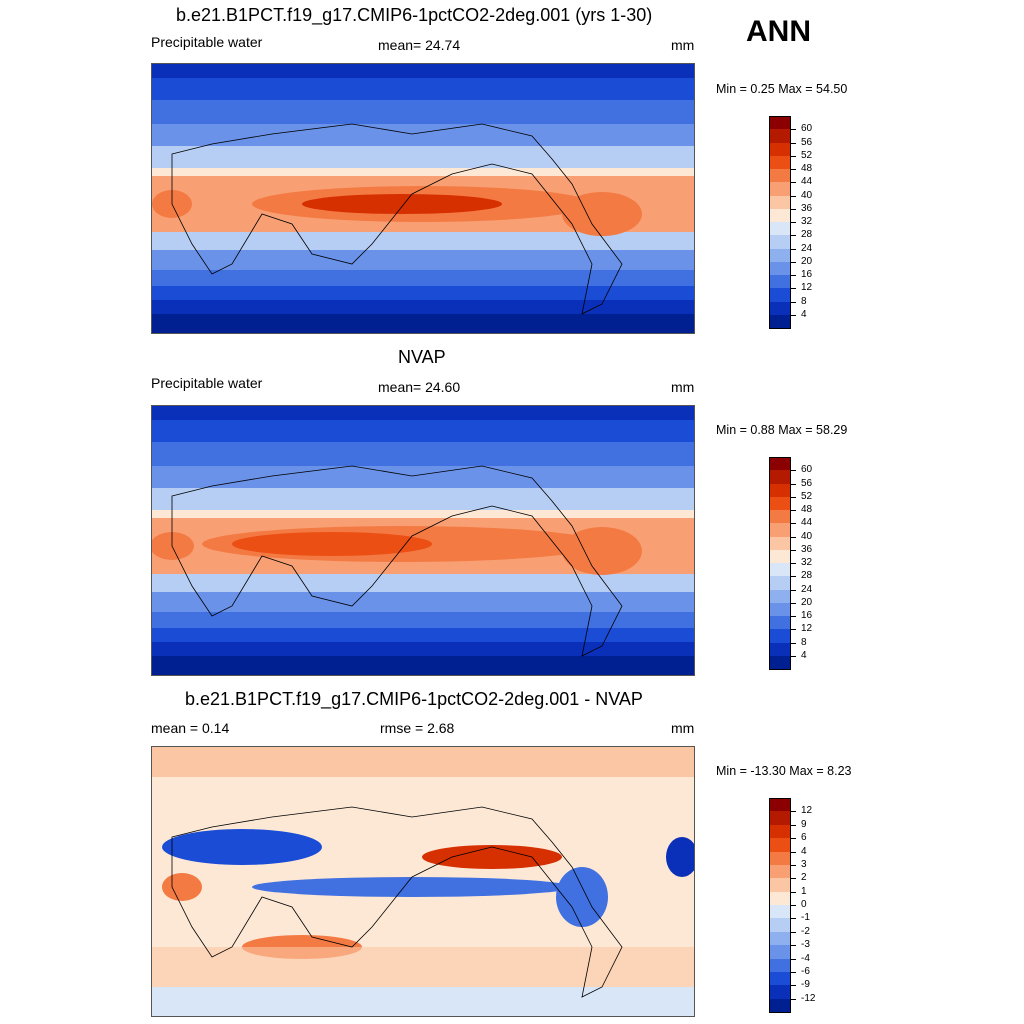  Describe the element at coordinates (683, 45) in the screenshot. I see `panel-model-units: mm` at that location.